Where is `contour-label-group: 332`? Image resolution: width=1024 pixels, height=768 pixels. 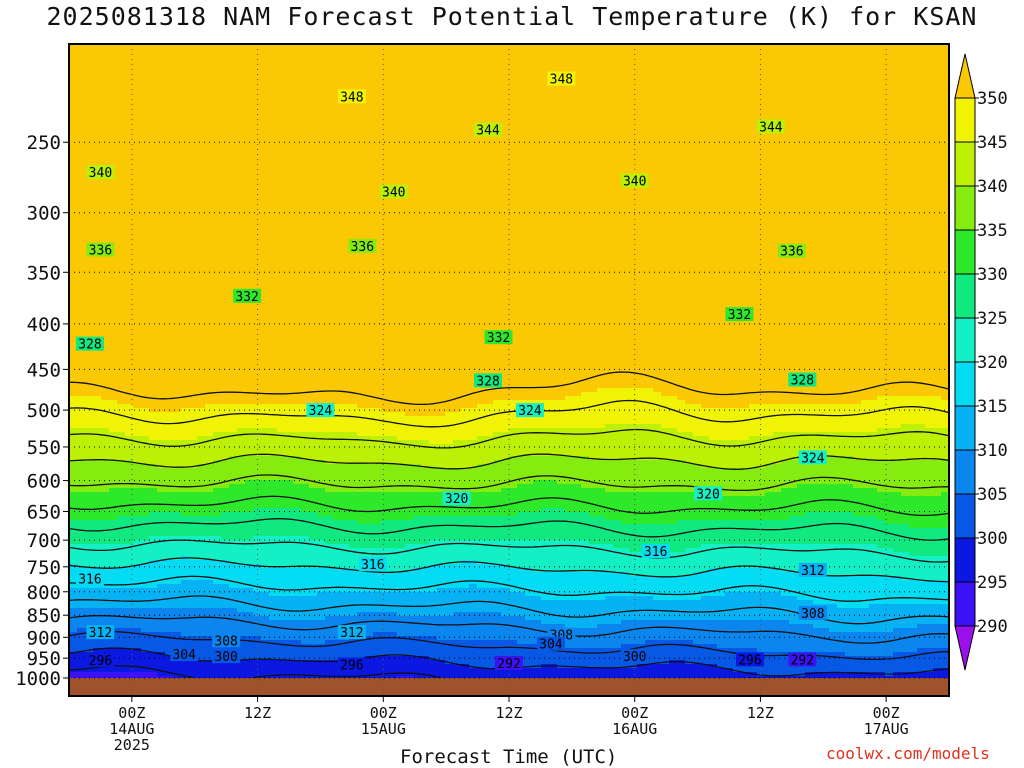 contour-label-group: 332 is located at coordinates (739, 315).